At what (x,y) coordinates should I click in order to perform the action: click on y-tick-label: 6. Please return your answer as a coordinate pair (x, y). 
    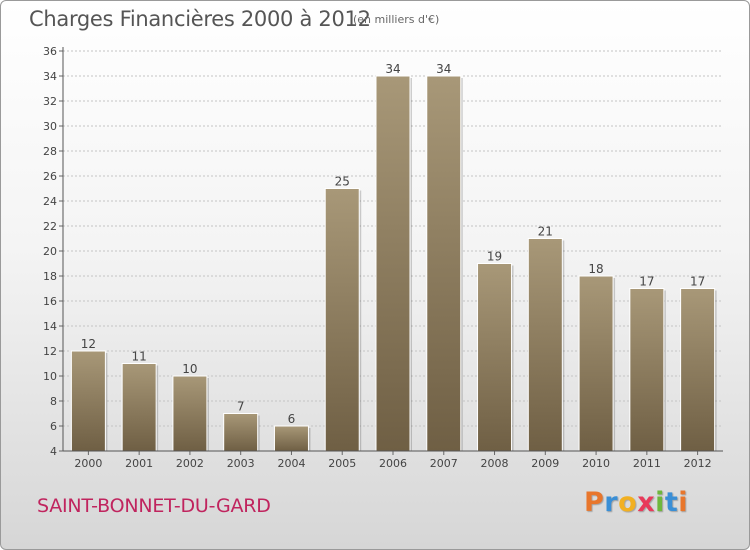
    Looking at the image, I should click on (53, 426).